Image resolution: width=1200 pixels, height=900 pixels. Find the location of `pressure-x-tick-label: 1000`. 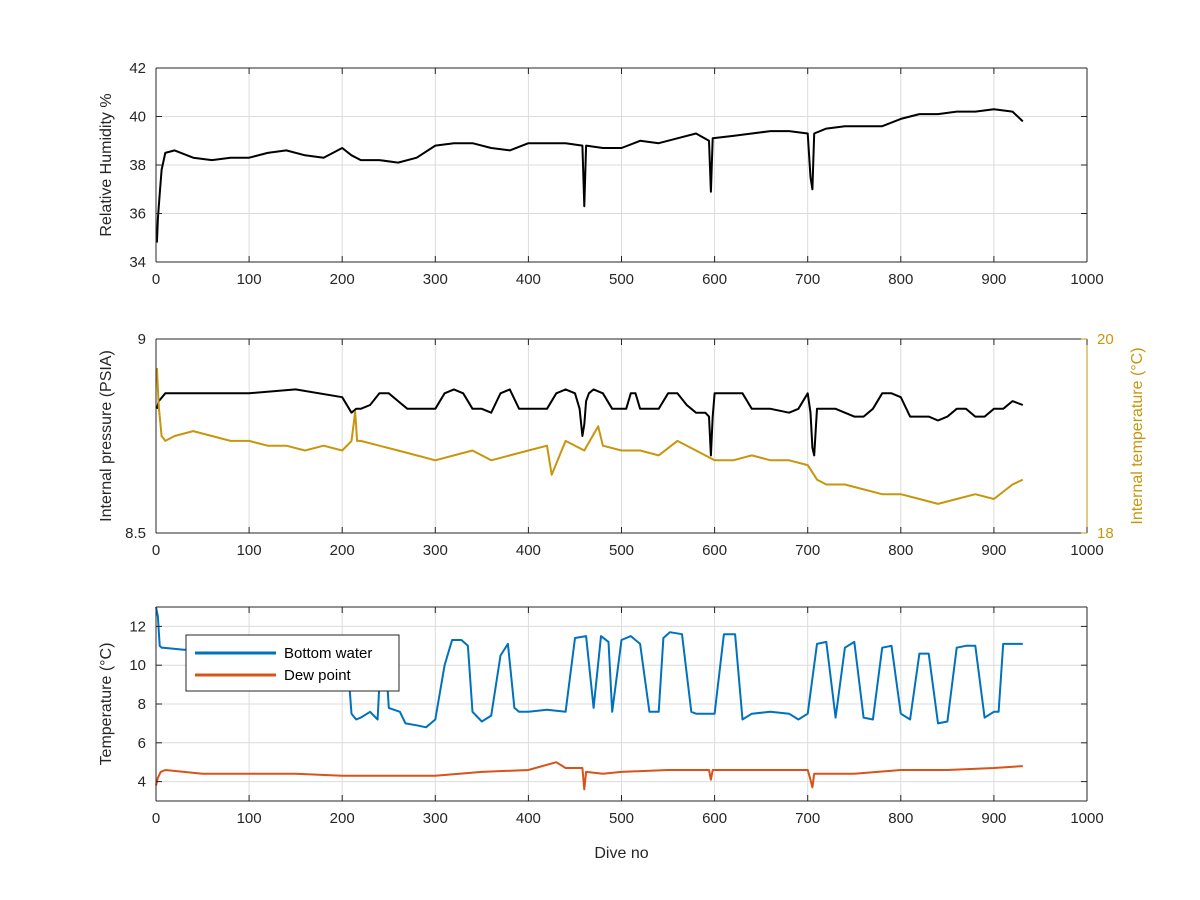

pressure-x-tick-label: 1000 is located at coordinates (1086, 550).